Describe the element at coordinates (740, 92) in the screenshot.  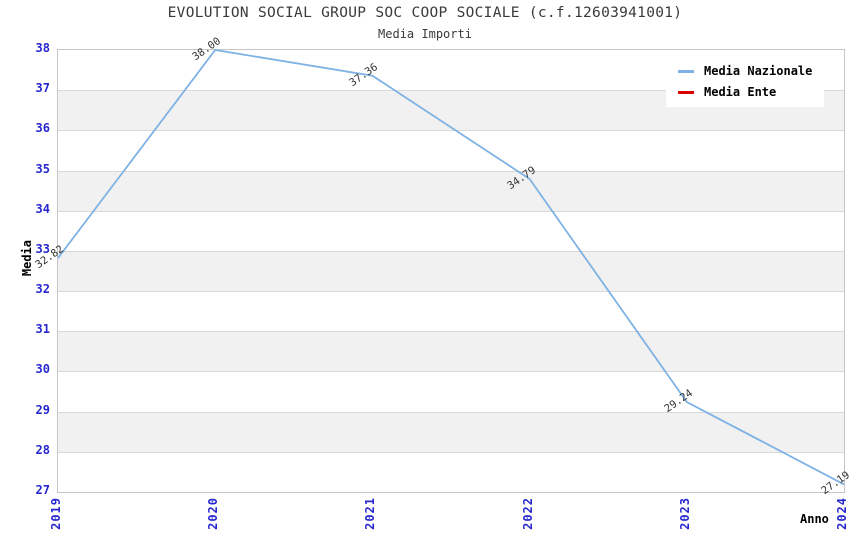
I see `legend-label: Media Ente` at that location.